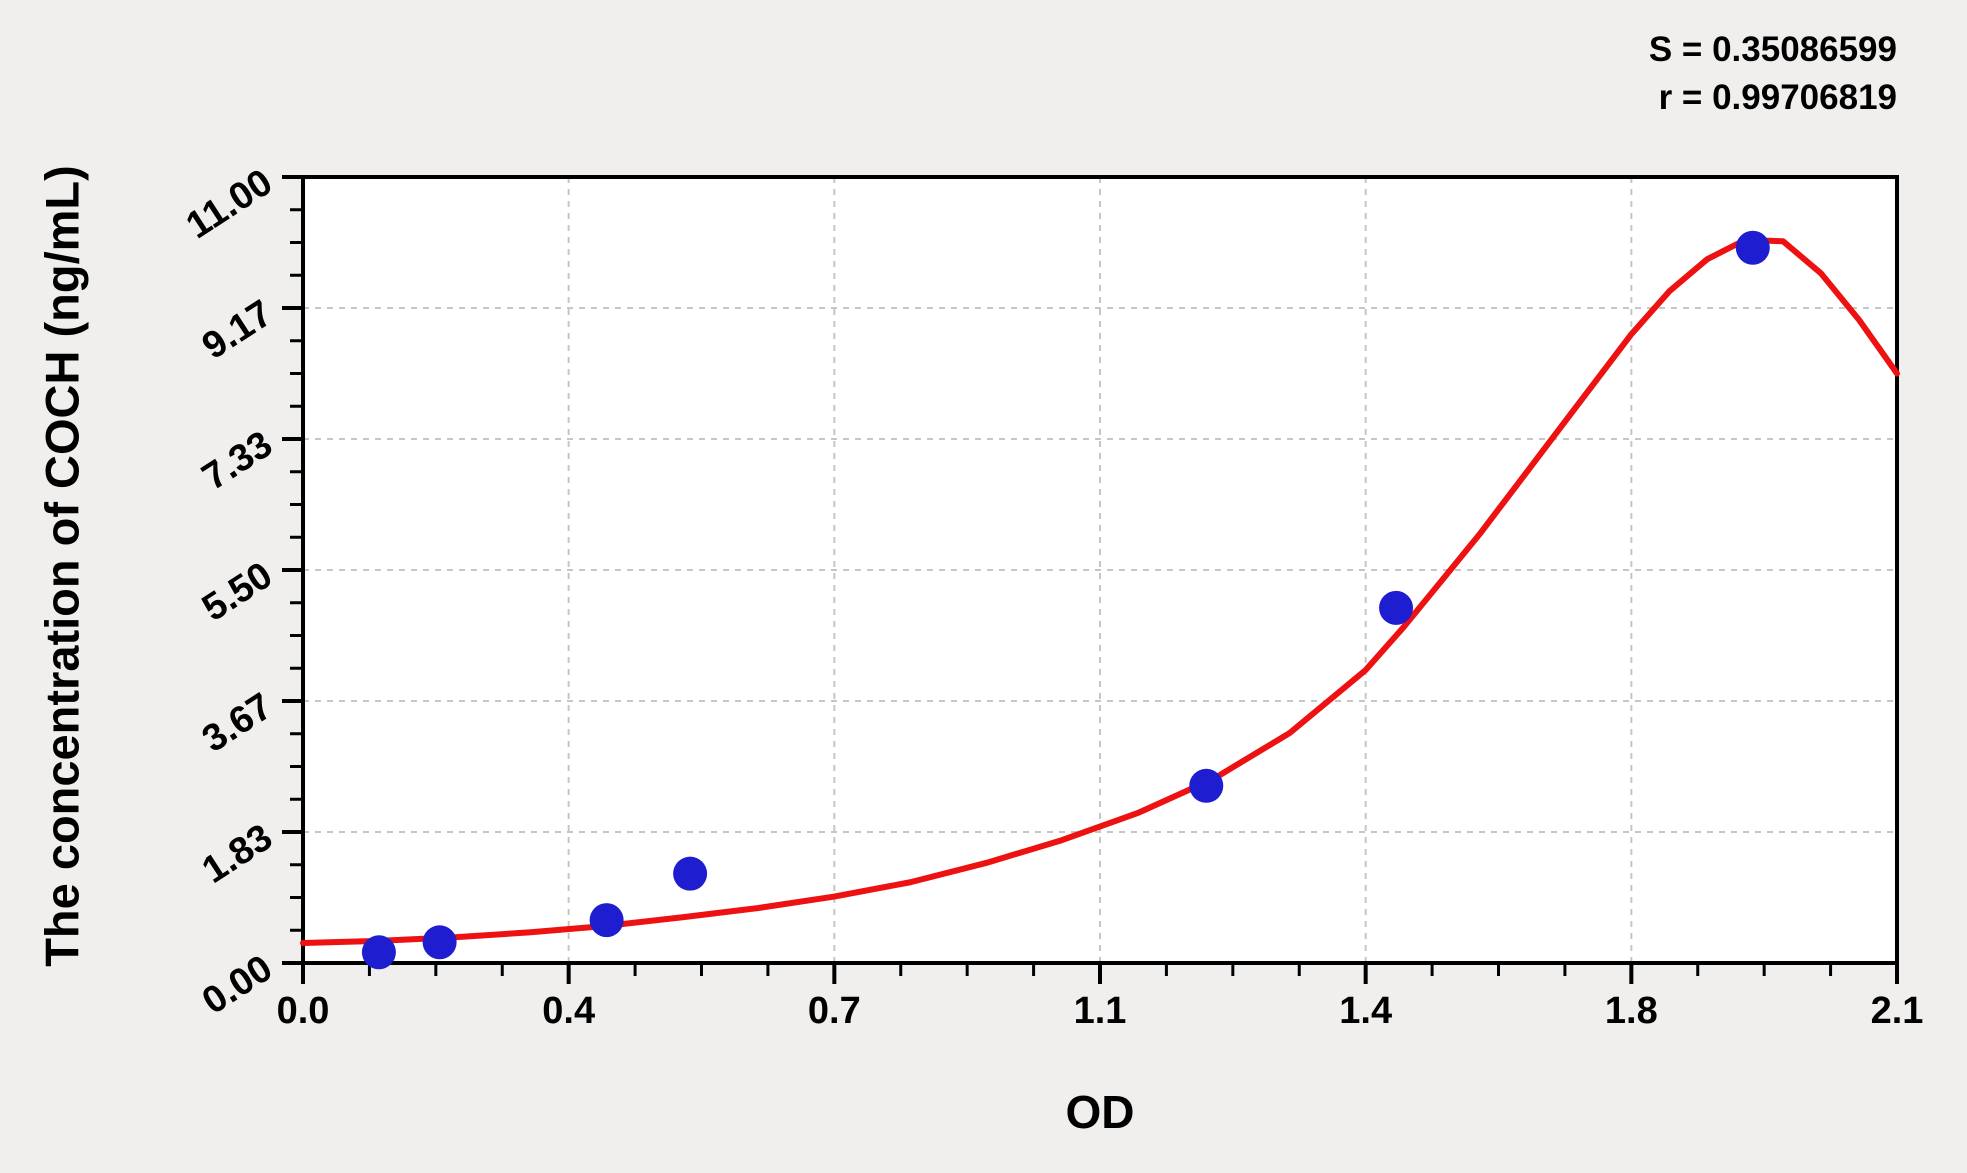 The height and width of the screenshot is (1173, 1967). What do you see at coordinates (229, 204) in the screenshot?
I see `y-tick-label: 11.00` at bounding box center [229, 204].